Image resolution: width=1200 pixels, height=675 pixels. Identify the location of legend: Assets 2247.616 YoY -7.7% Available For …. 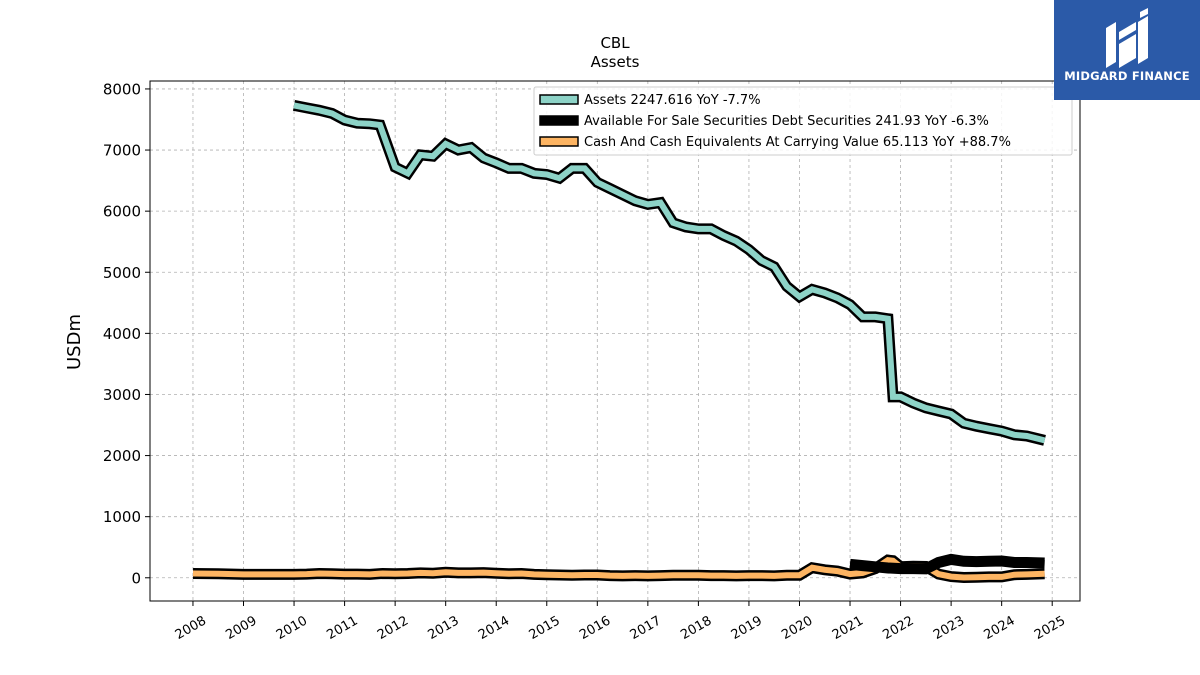
(803, 121).